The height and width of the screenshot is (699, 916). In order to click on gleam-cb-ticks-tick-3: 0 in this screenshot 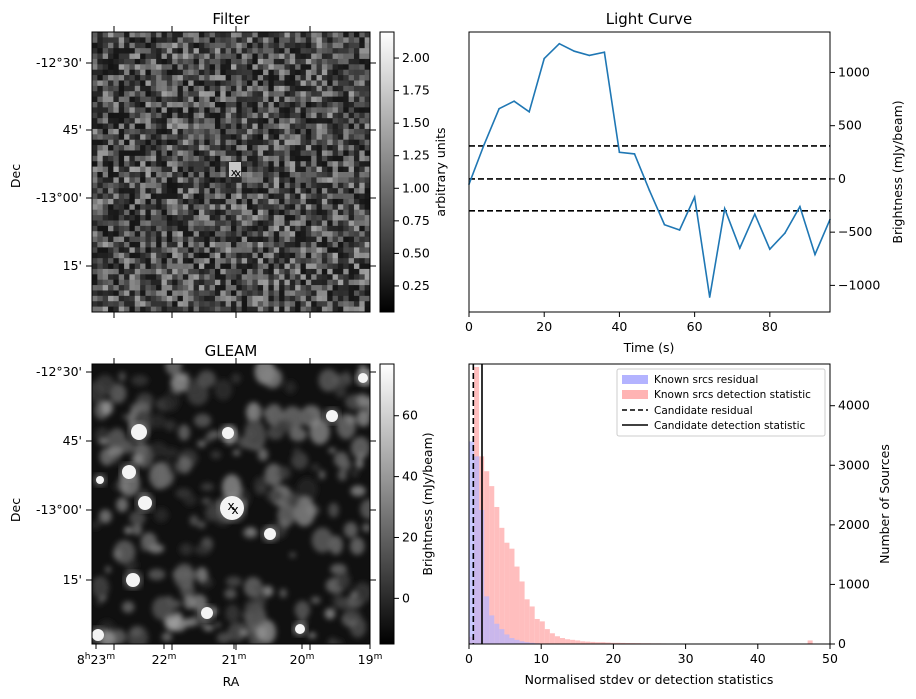, I will do `click(406, 597)`.